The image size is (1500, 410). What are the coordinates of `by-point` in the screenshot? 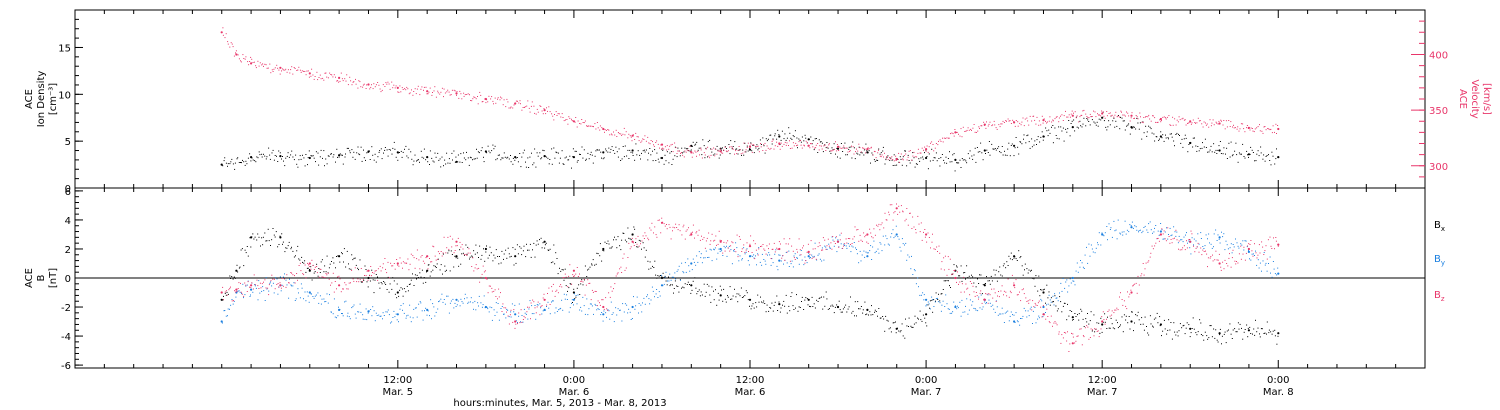 It's located at (1160, 231).